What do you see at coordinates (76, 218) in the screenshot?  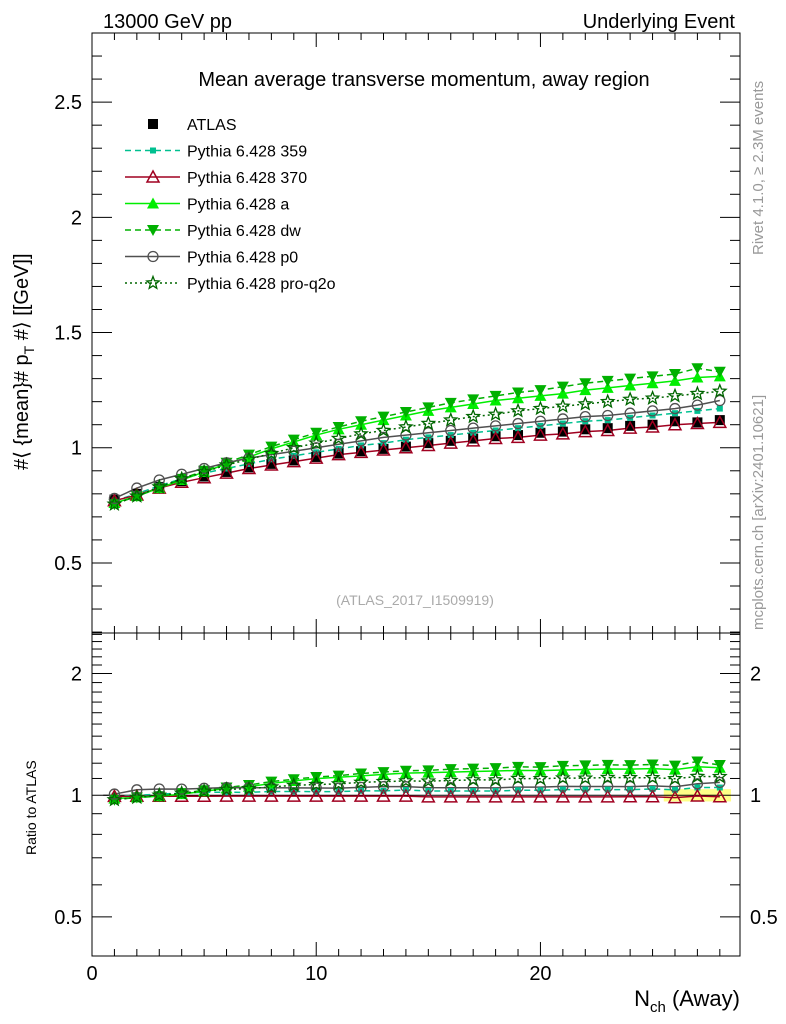 I see `y-tick-label: 2` at bounding box center [76, 218].